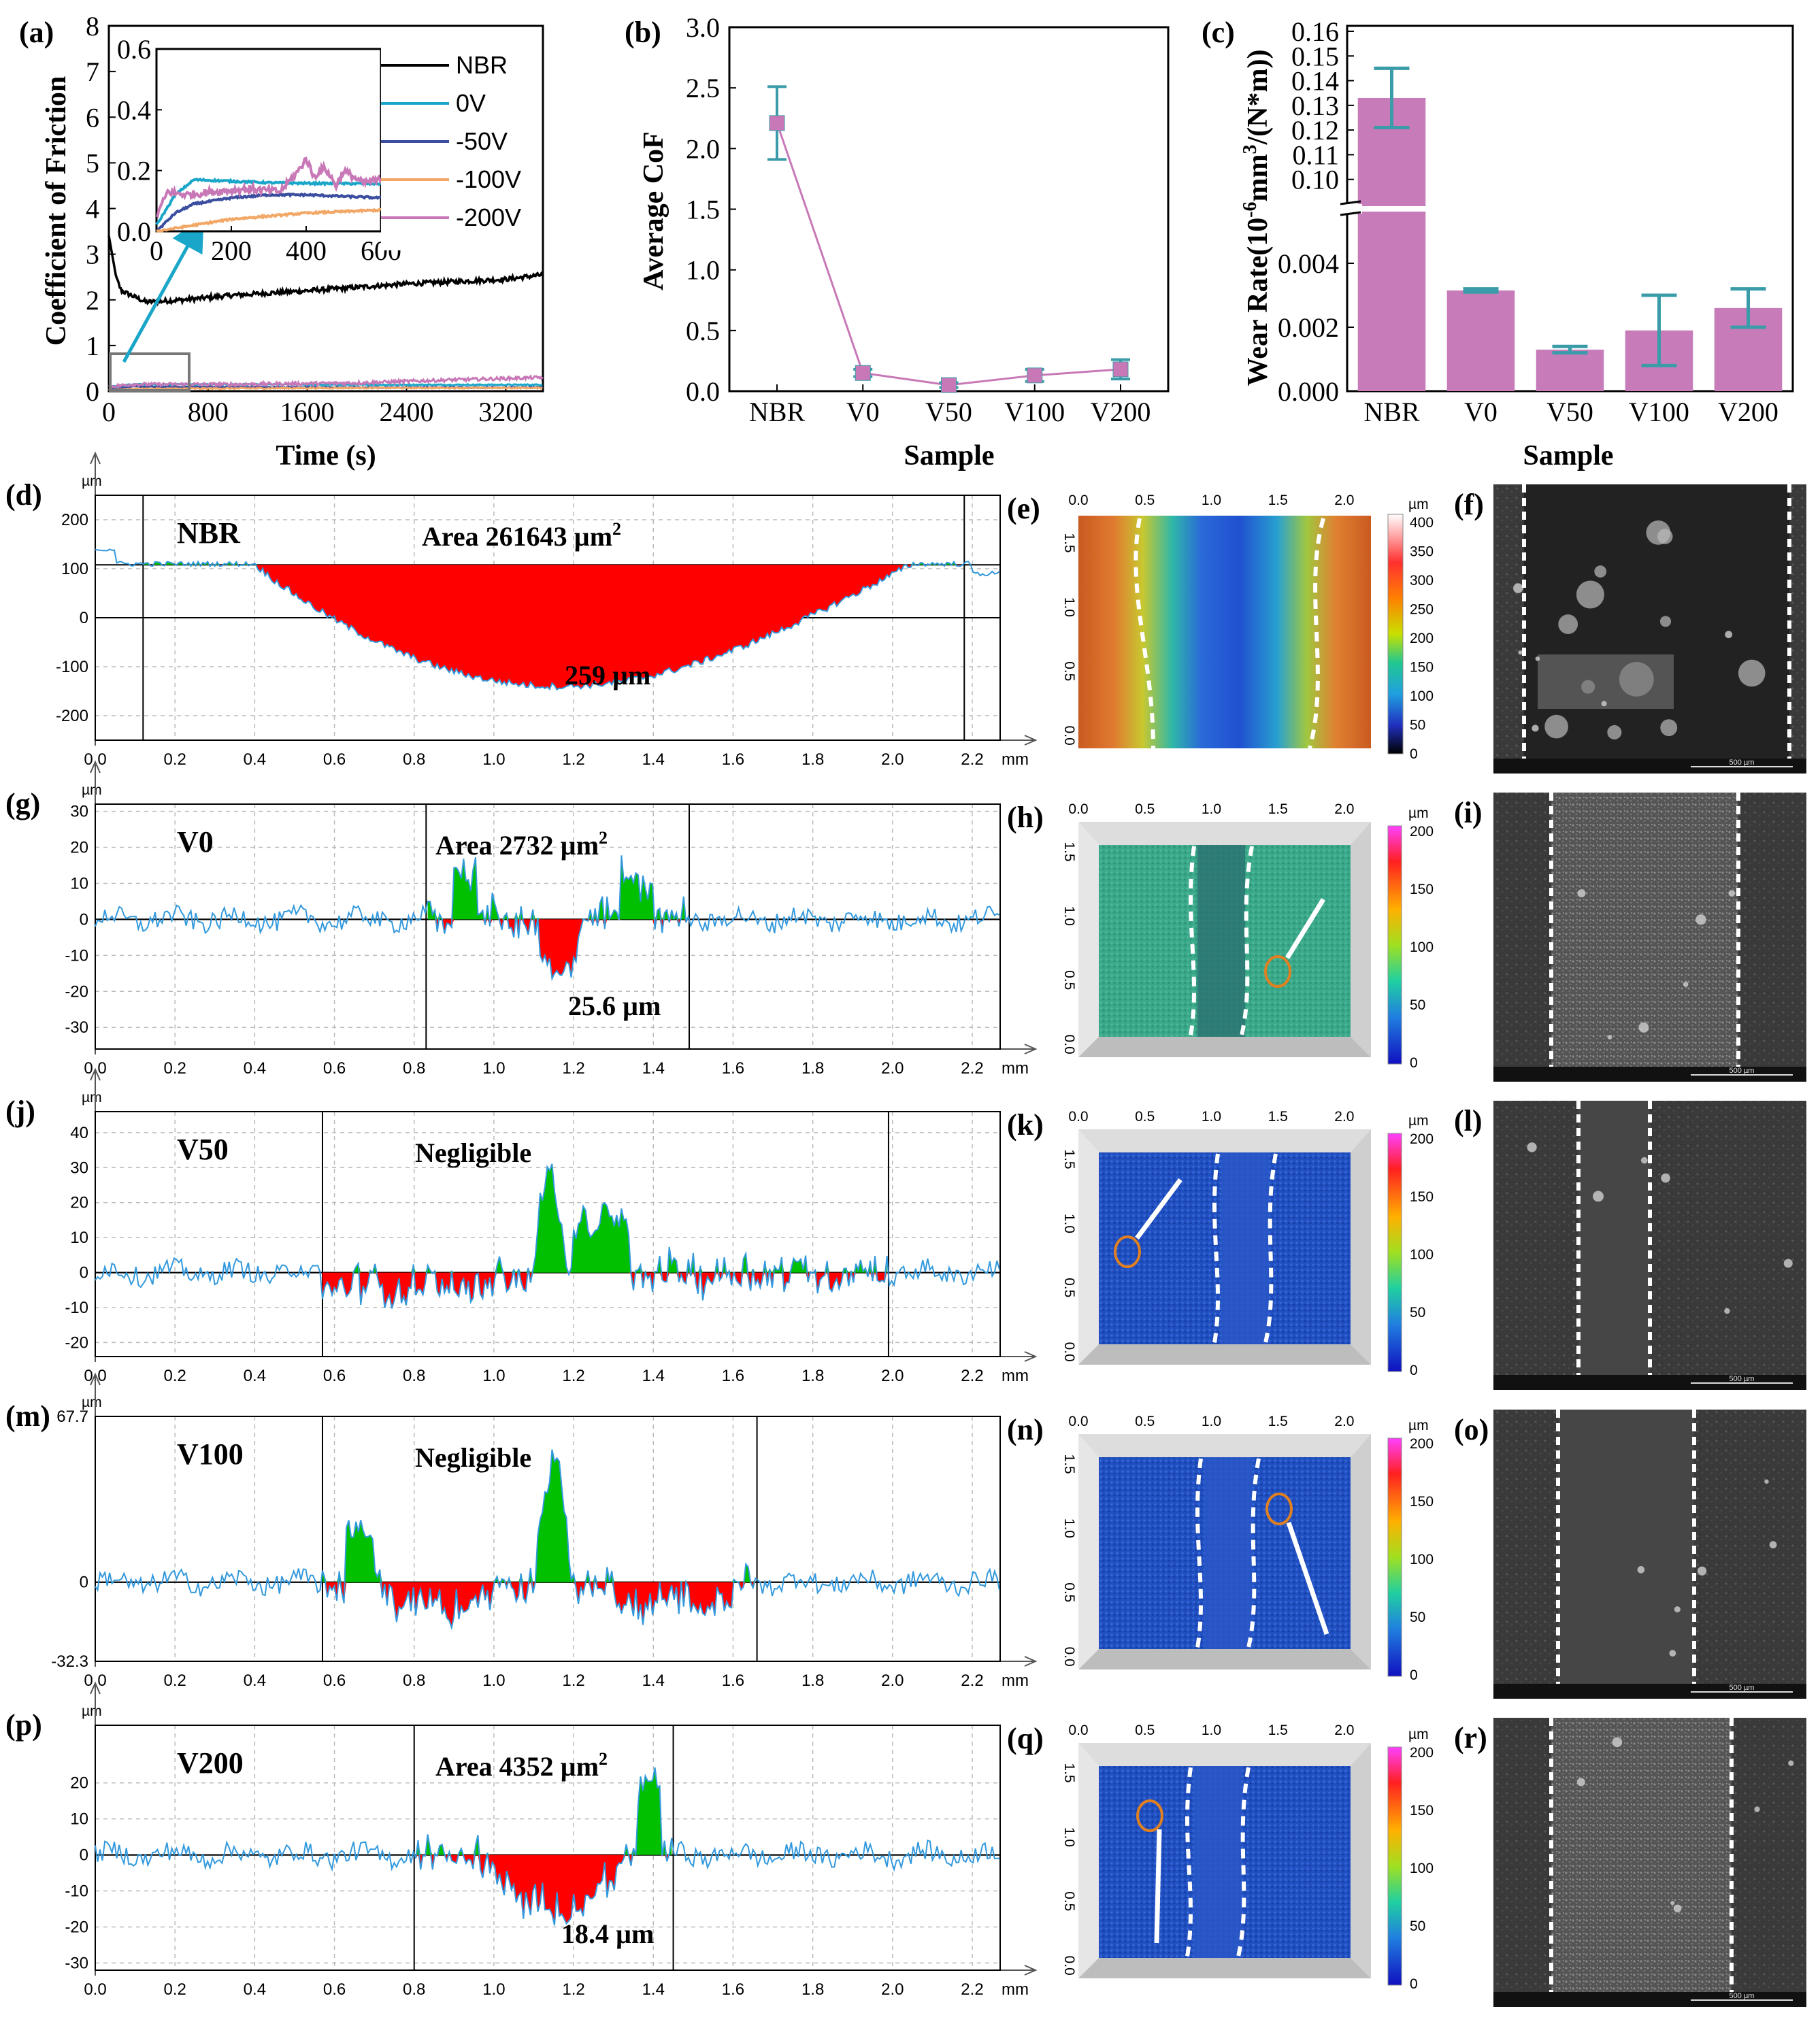  I want to click on x-tick-label: 1.0, so click(1211, 1117).